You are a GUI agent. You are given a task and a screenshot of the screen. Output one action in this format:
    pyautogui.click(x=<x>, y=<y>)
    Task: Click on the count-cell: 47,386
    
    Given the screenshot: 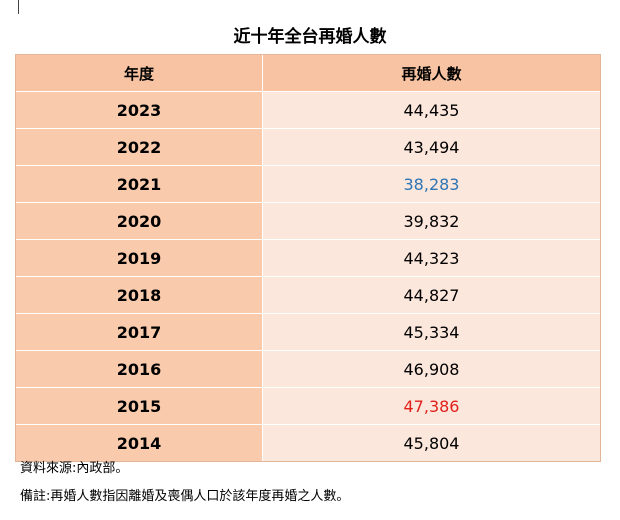 What is the action you would take?
    pyautogui.click(x=431, y=406)
    